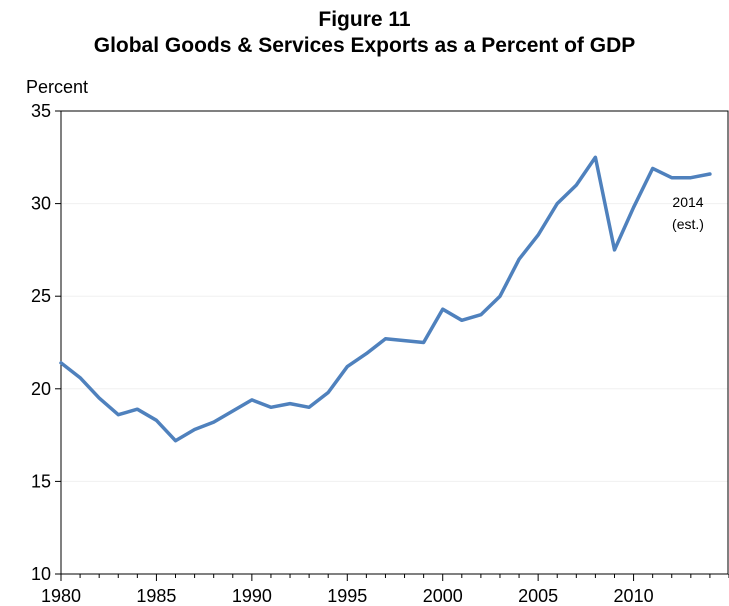 Image resolution: width=729 pixels, height=606 pixels. I want to click on y-axis-label: Percent, so click(57, 87).